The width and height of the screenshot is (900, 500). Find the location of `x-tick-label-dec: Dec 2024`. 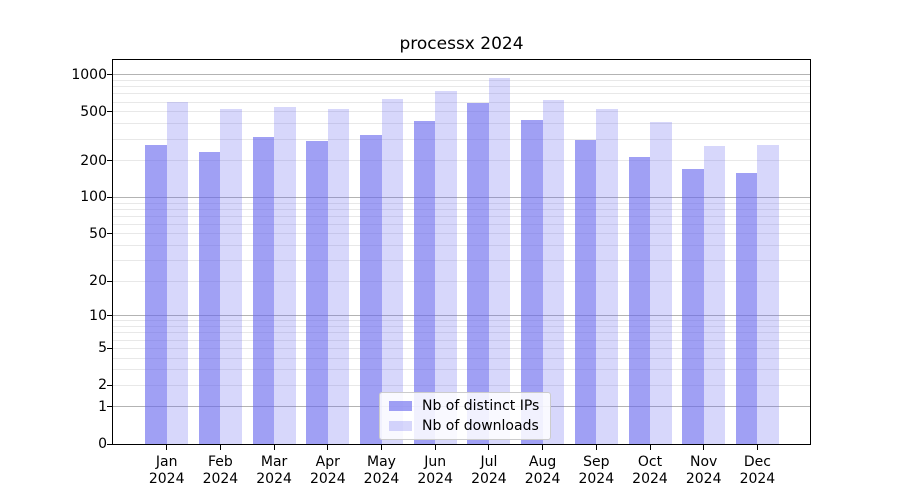

x-tick-label-dec: Dec 2024 is located at coordinates (757, 470).